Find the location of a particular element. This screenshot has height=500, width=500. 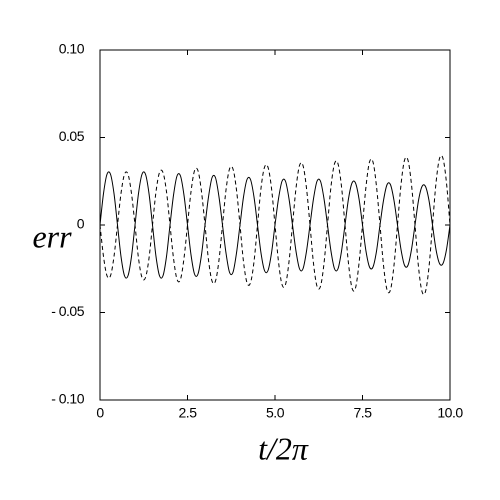

y-tick-label: - 0.05 is located at coordinates (68, 311).